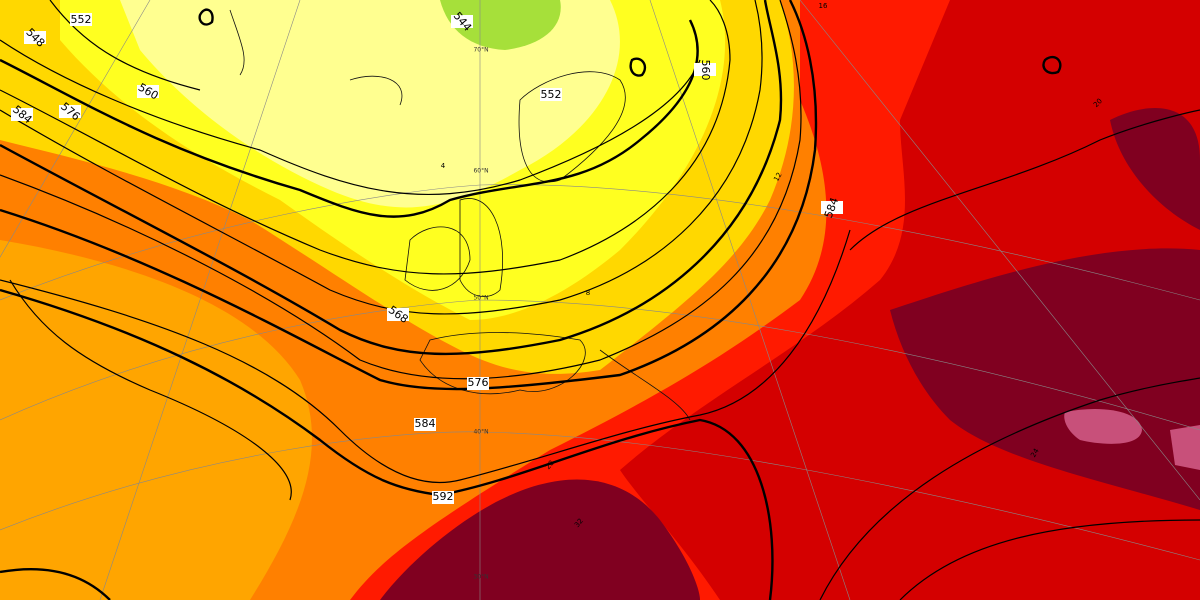  What do you see at coordinates (480, 50) in the screenshot?
I see `latitude-label: 70°N` at bounding box center [480, 50].